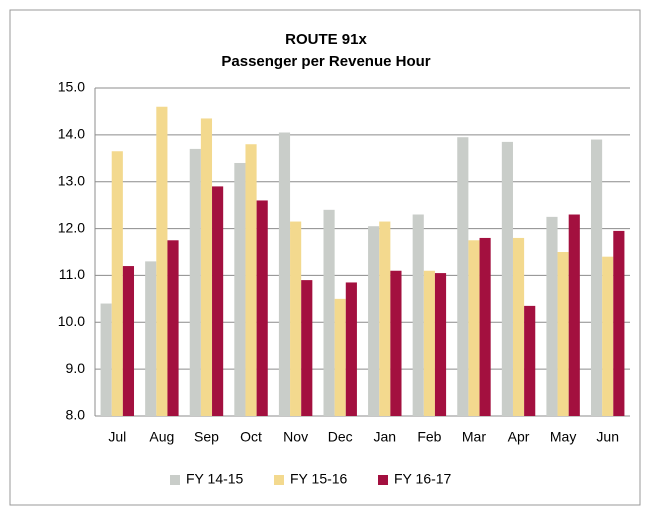 The width and height of the screenshot is (652, 508). I want to click on legend-label: FY 16-17, so click(423, 479).